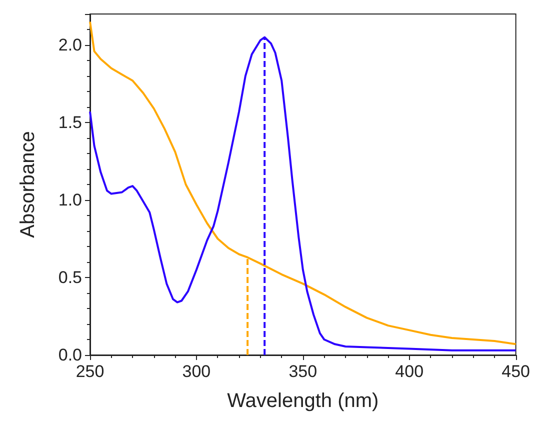 Image resolution: width=533 pixels, height=421 pixels. What do you see at coordinates (70, 200) in the screenshot?
I see `y-tick-label: 1.0` at bounding box center [70, 200].